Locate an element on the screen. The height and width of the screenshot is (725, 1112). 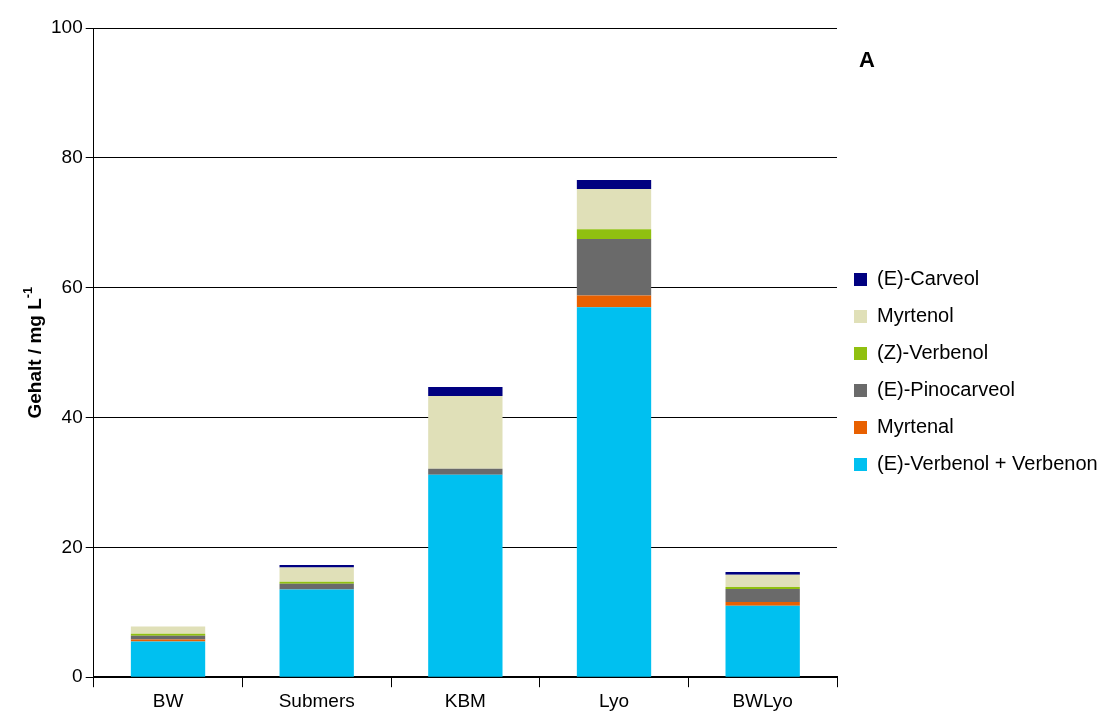
legend-label: (E)-Pinocarveol is located at coordinates (946, 389).